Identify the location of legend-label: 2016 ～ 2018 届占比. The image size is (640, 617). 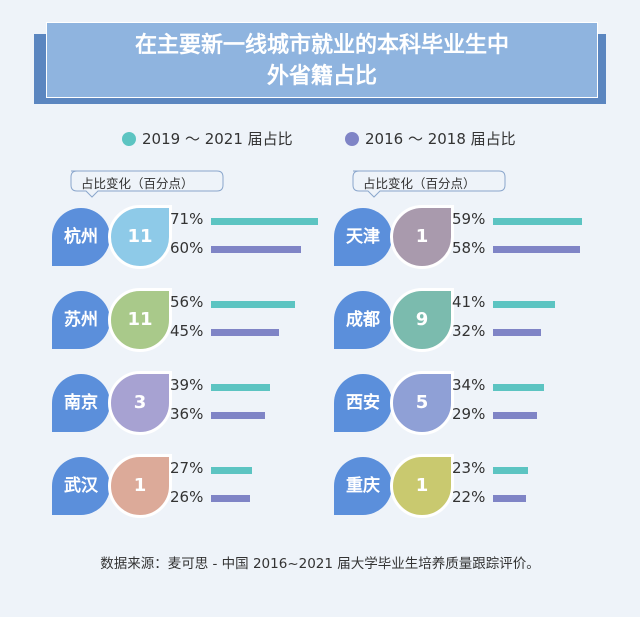
(440, 139).